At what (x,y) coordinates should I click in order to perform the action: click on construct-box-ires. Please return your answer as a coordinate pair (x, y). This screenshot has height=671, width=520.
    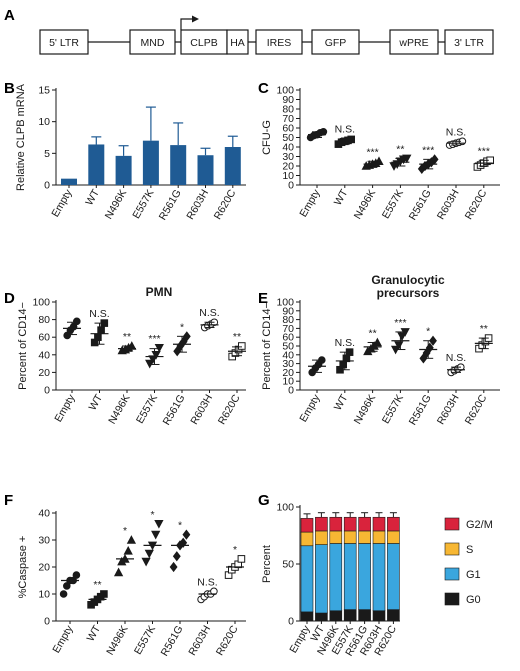
    Looking at the image, I should click on (279, 42).